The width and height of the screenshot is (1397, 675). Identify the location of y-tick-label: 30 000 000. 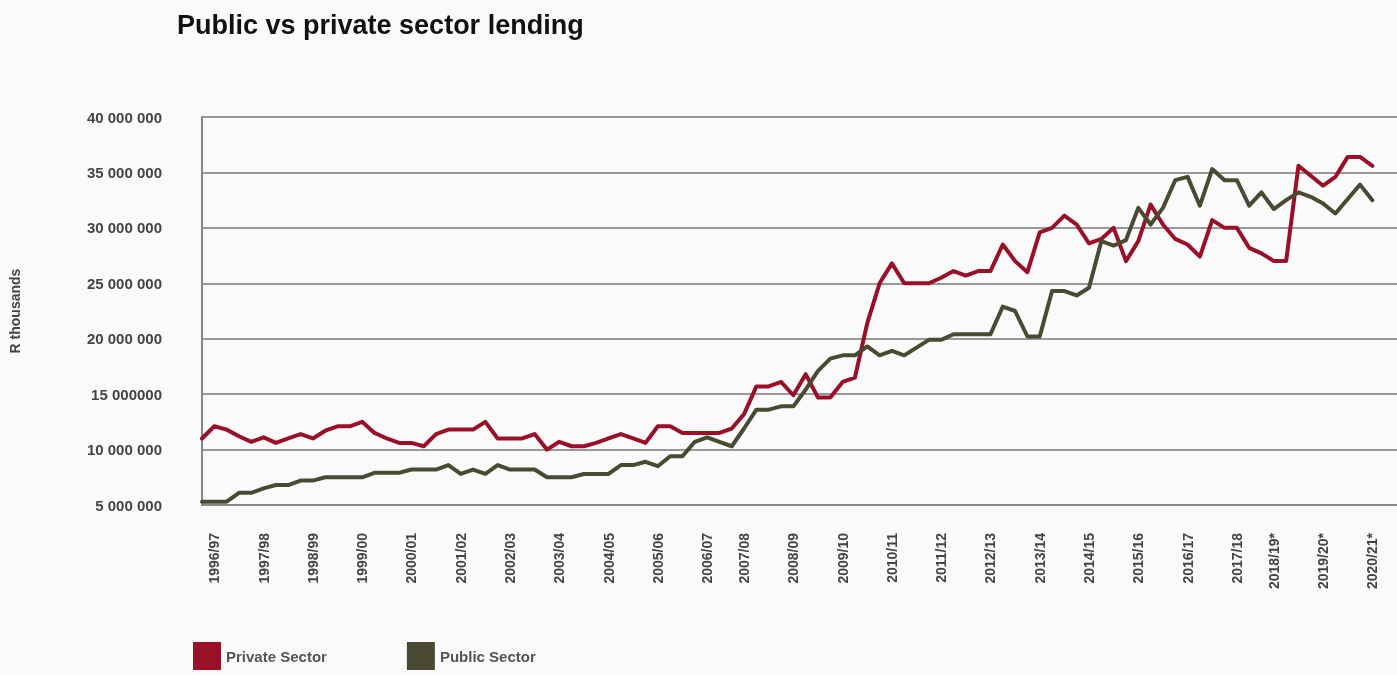
(124, 228).